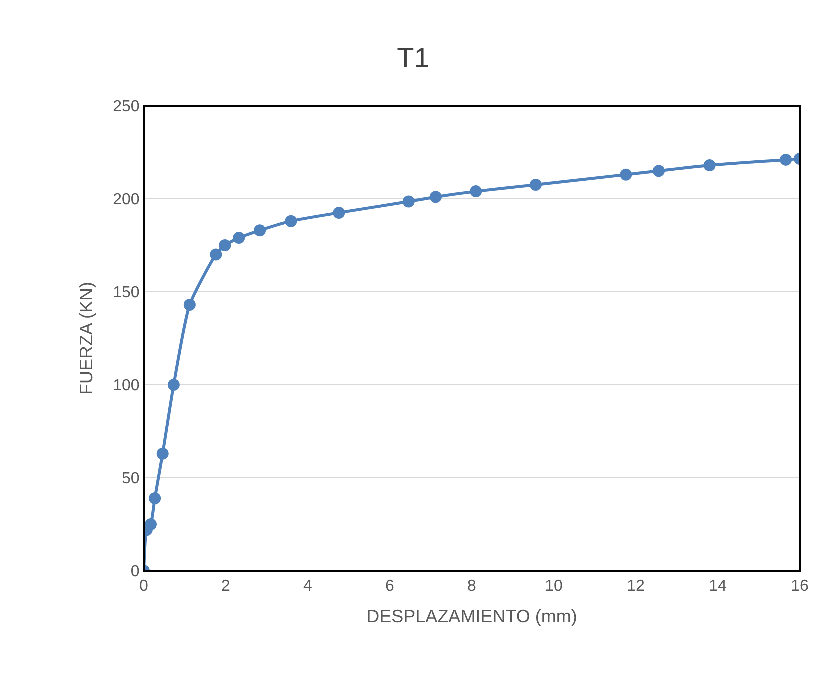 This screenshot has width=827, height=684. What do you see at coordinates (308, 587) in the screenshot?
I see `x-tick-label: 4` at bounding box center [308, 587].